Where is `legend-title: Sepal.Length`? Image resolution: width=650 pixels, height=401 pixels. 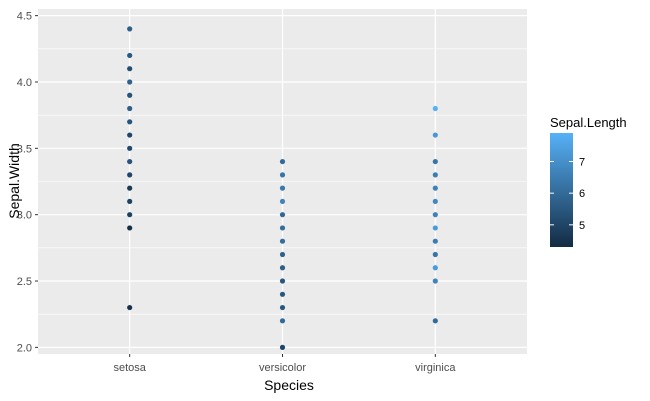 legend-title: Sepal.Length is located at coordinates (588, 122).